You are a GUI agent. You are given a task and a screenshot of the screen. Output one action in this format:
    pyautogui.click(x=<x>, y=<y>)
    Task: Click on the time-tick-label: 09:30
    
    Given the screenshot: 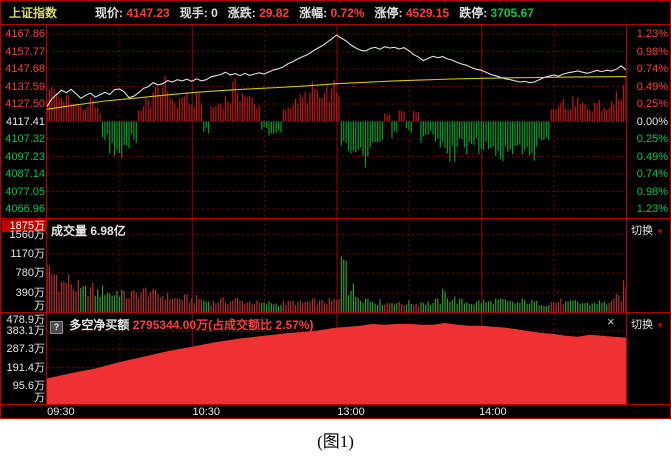 What is the action you would take?
    pyautogui.click(x=61, y=412)
    